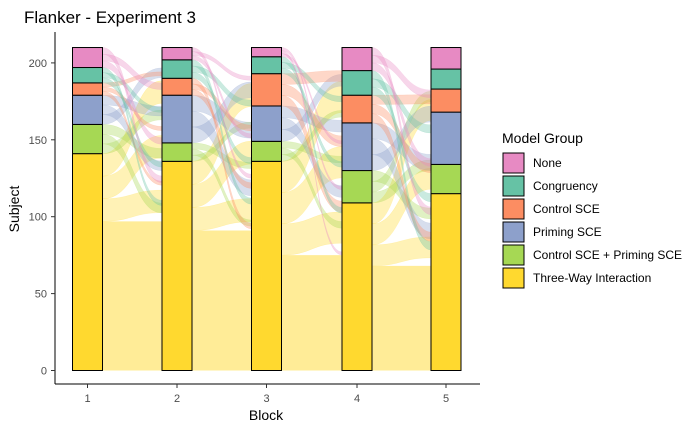 The width and height of the screenshot is (700, 432). What do you see at coordinates (565, 186) in the screenshot?
I see `legend-label-congruency: Congruency` at bounding box center [565, 186].